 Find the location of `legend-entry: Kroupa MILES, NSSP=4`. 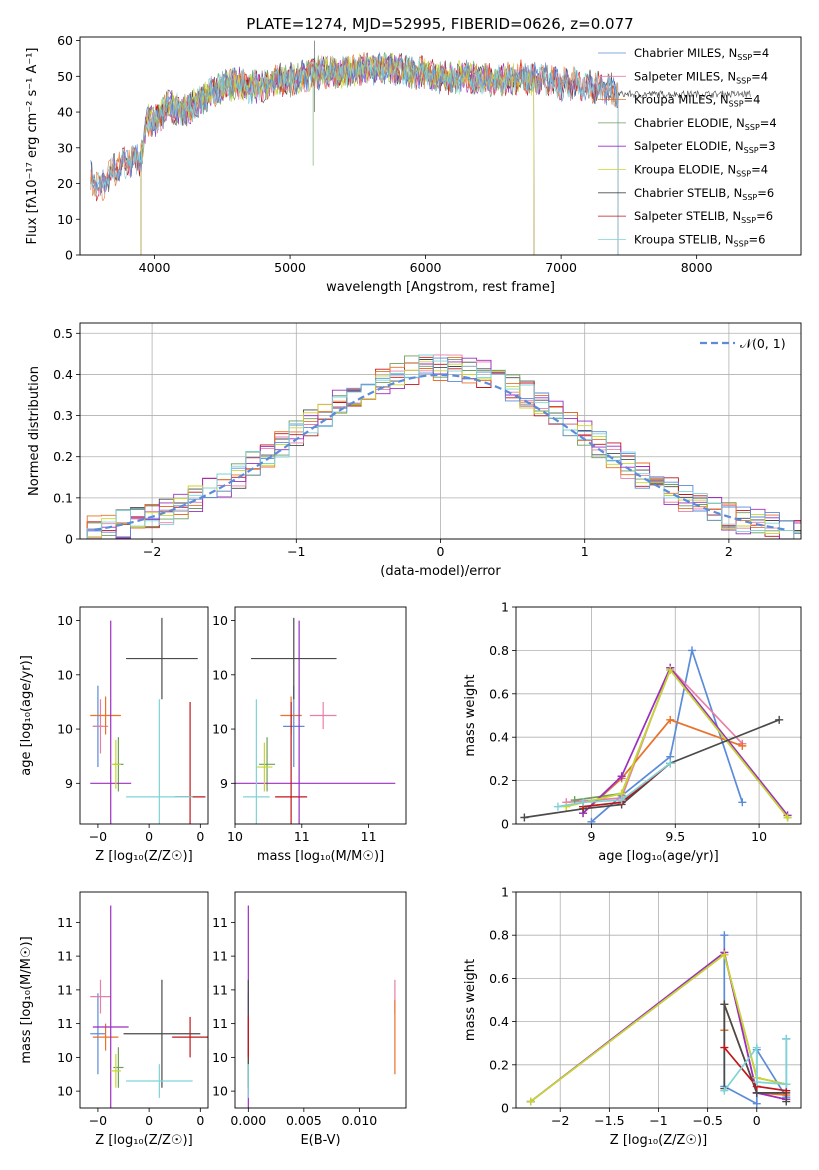

legend-entry: Kroupa MILES, NSSP=4 is located at coordinates (697, 101).